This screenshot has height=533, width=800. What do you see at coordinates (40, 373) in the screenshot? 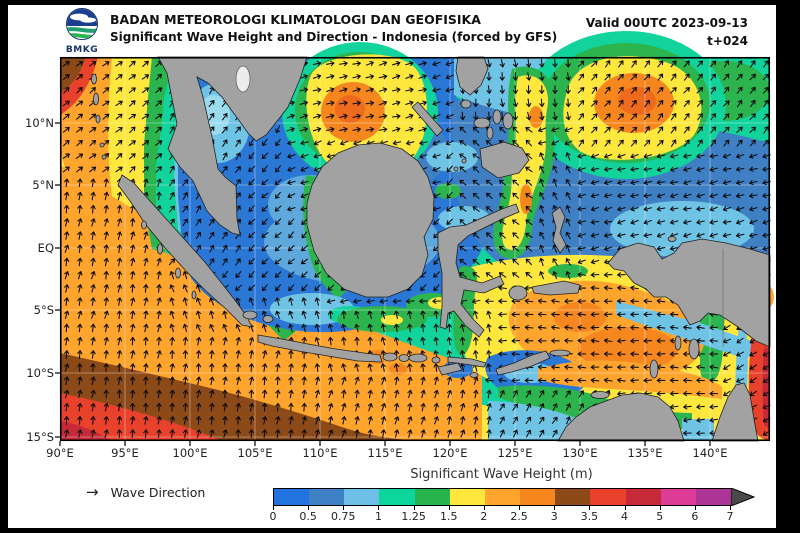
I see `y-axis-label: 10°S` at bounding box center [40, 373].